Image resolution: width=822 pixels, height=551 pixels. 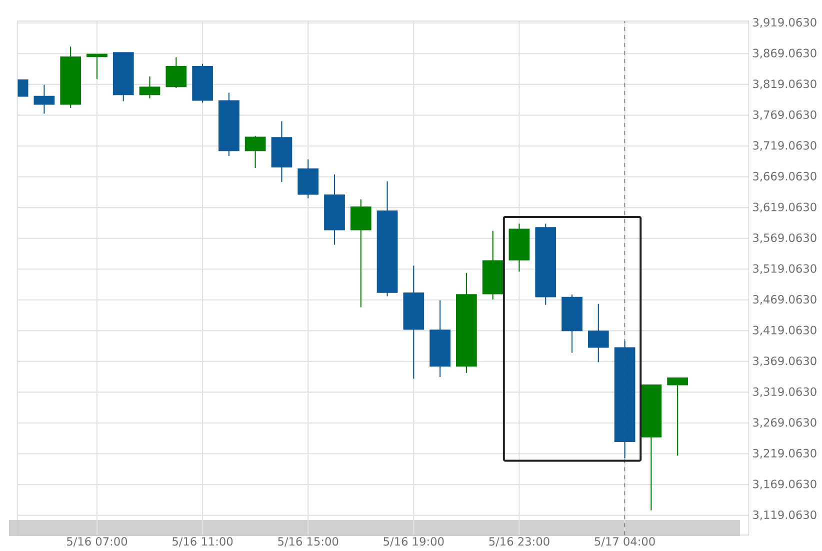 What do you see at coordinates (784, 423) in the screenshot?
I see `y-tick-label: 3,269.0630` at bounding box center [784, 423].